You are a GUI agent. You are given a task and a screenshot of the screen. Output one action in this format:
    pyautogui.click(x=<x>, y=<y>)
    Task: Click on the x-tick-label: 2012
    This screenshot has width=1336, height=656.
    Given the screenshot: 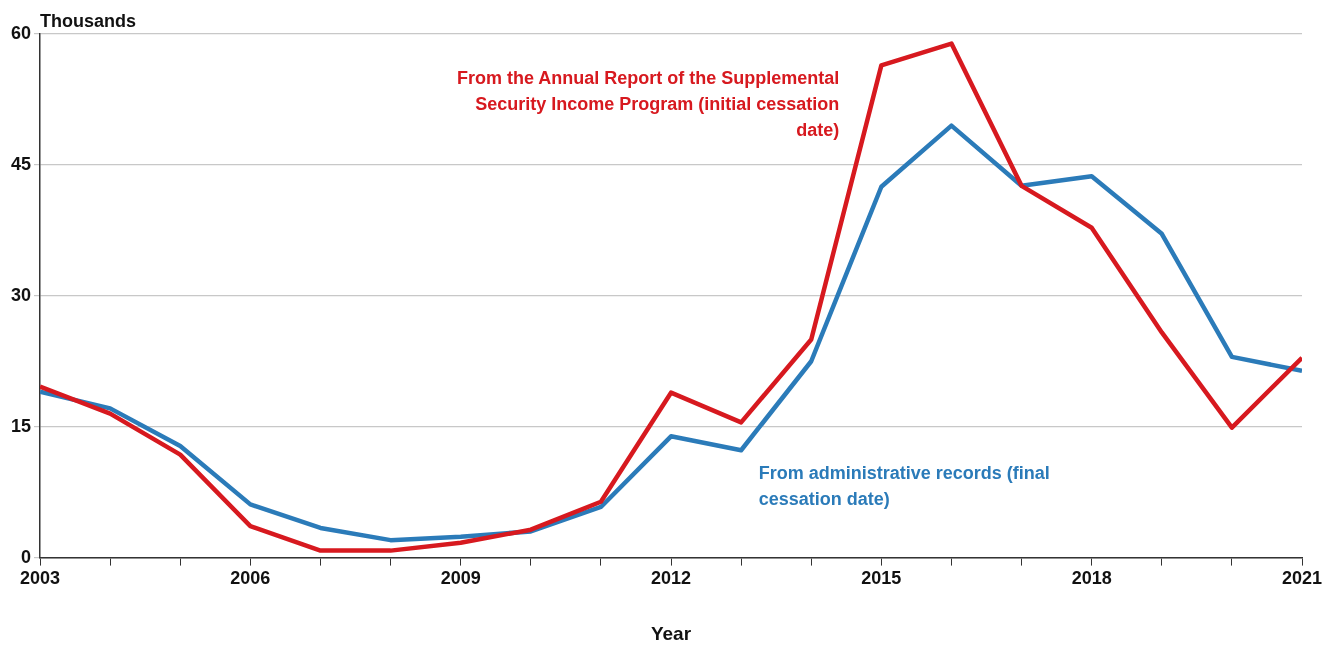 What is the action you would take?
    pyautogui.click(x=671, y=578)
    